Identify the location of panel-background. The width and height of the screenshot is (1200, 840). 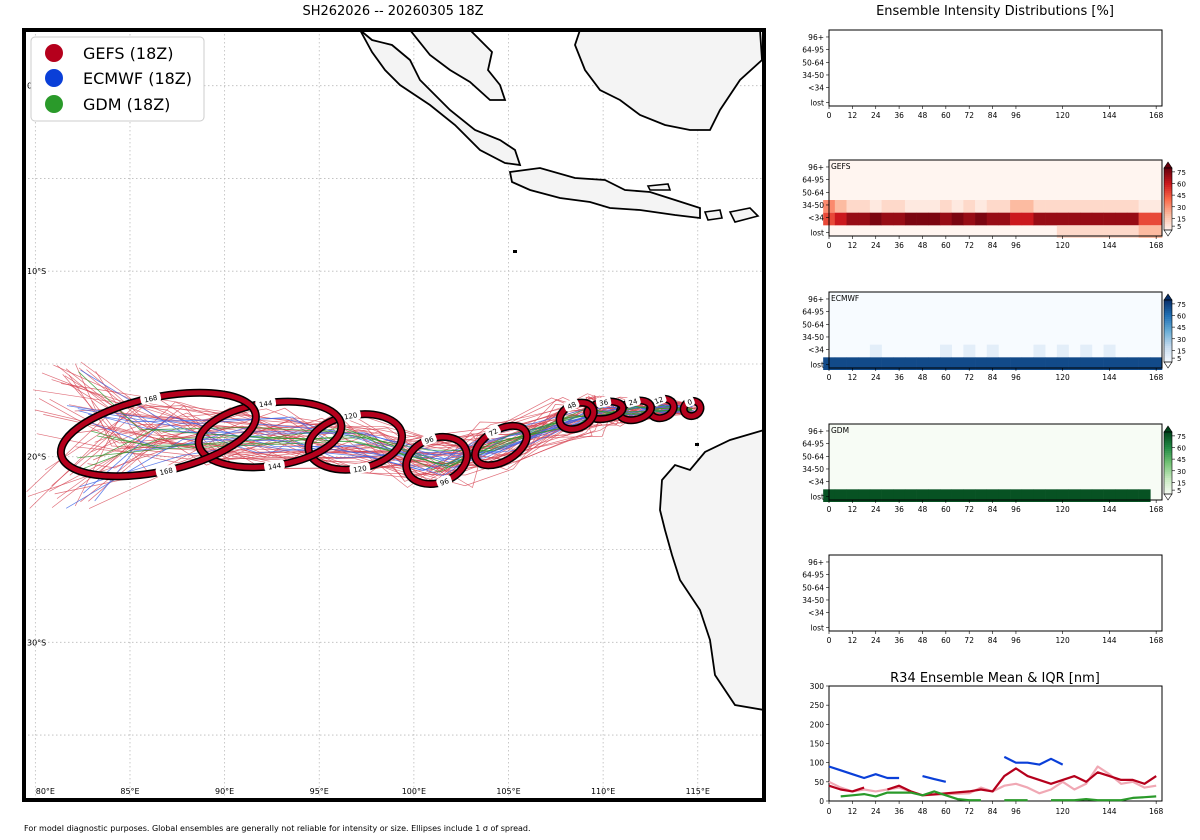
(995, 462).